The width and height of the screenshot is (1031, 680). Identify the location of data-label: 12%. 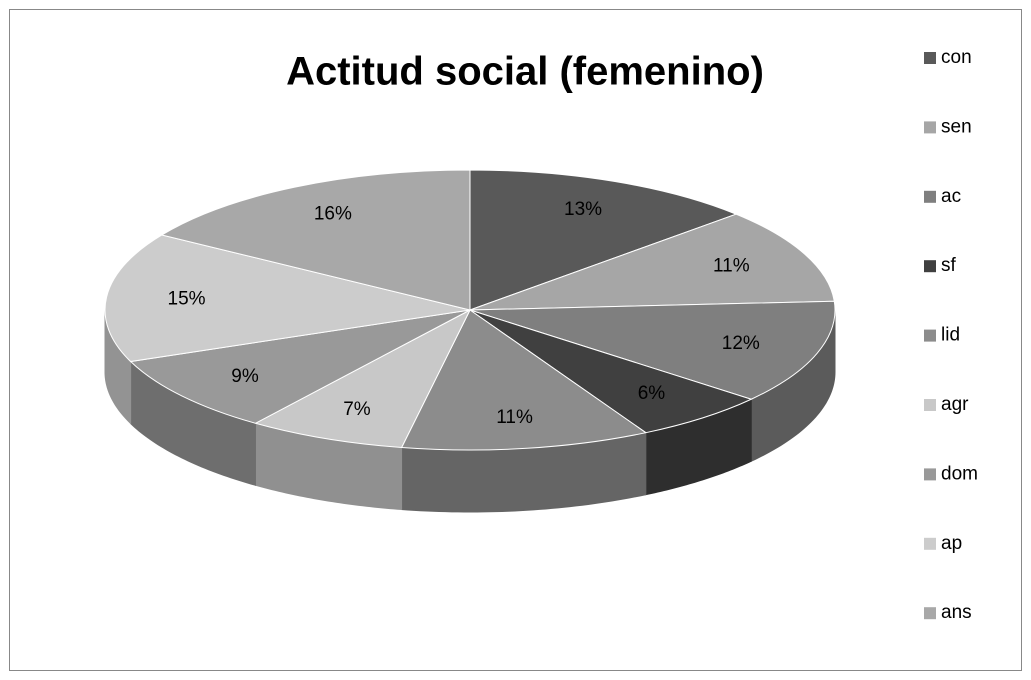
(741, 343).